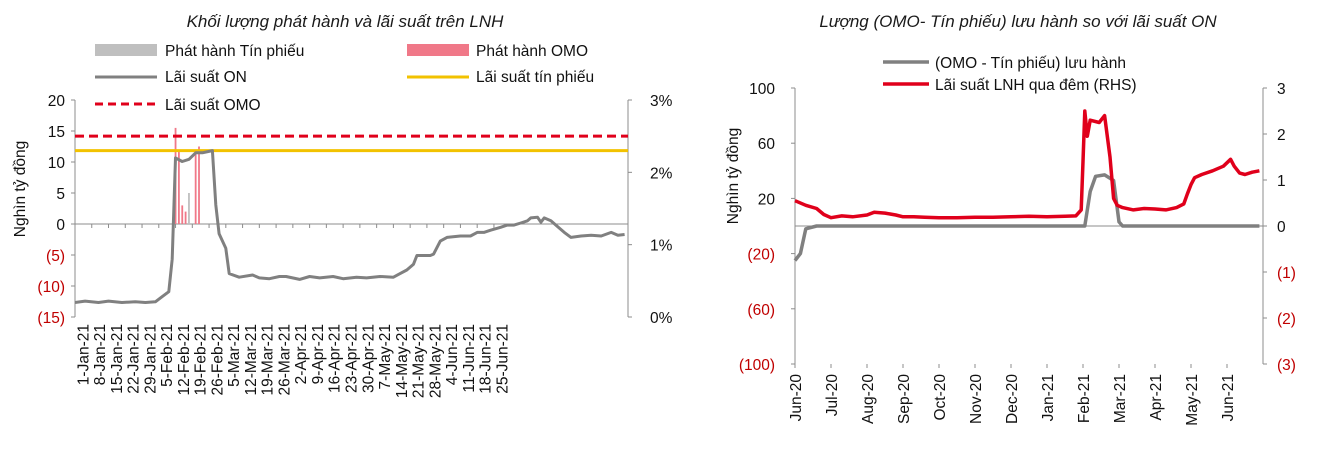  What do you see at coordinates (761, 255) in the screenshot?
I see `y-tick-label: (20)` at bounding box center [761, 255].